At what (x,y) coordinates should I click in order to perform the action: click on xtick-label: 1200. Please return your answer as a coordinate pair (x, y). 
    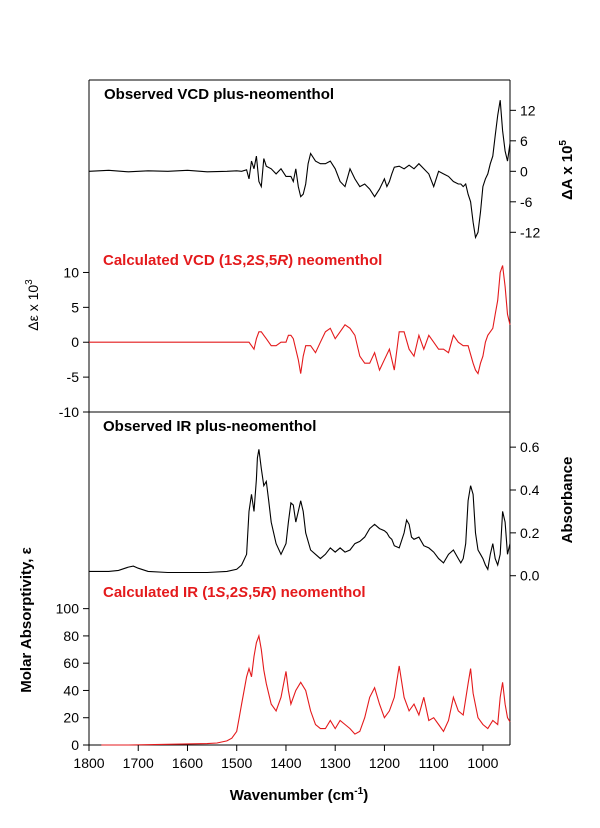
    Looking at the image, I should click on (384, 763).